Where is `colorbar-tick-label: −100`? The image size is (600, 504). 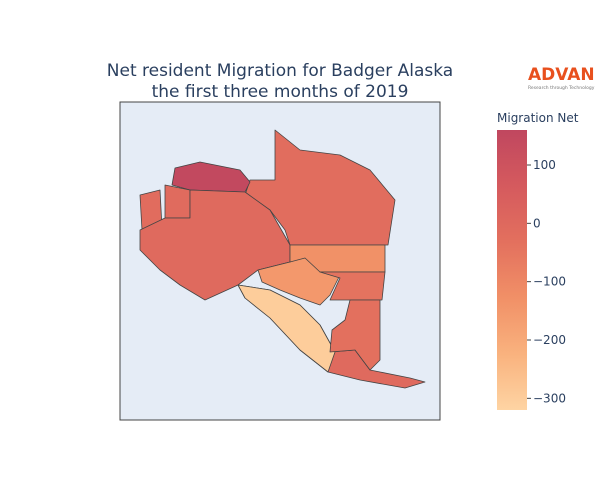
colorbar-tick-label: −100 is located at coordinates (549, 282).